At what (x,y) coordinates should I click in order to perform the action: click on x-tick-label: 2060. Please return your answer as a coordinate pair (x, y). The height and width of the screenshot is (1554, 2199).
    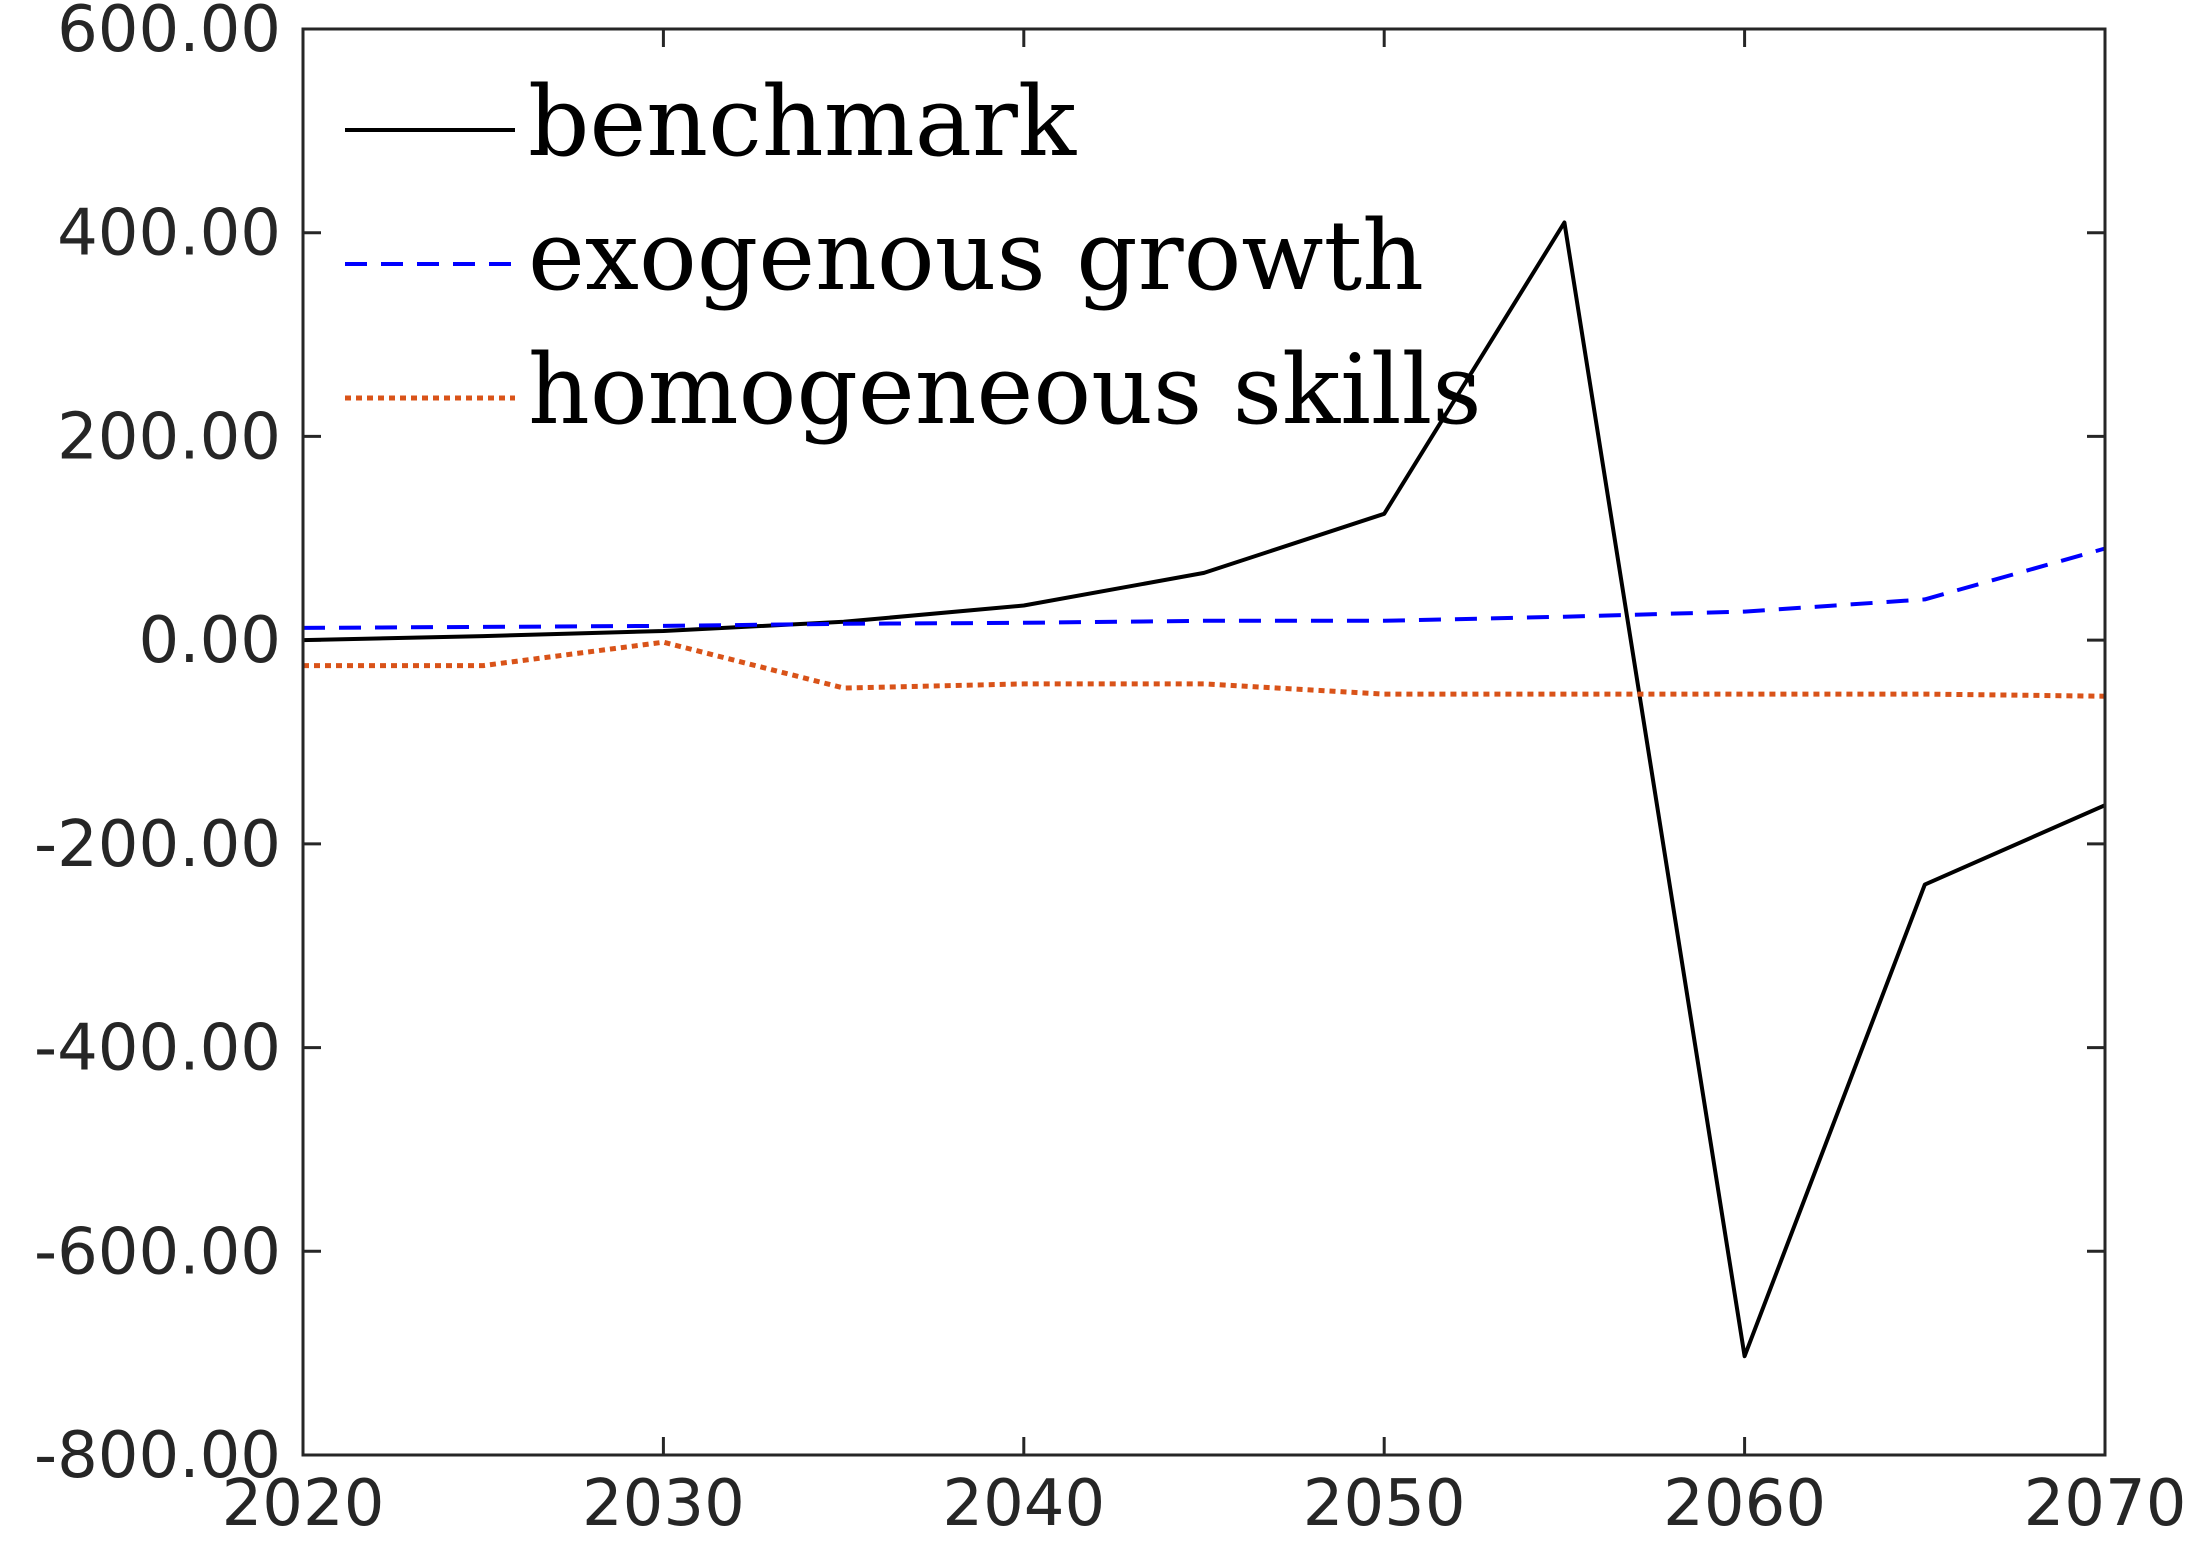
    Looking at the image, I should click on (1744, 1504).